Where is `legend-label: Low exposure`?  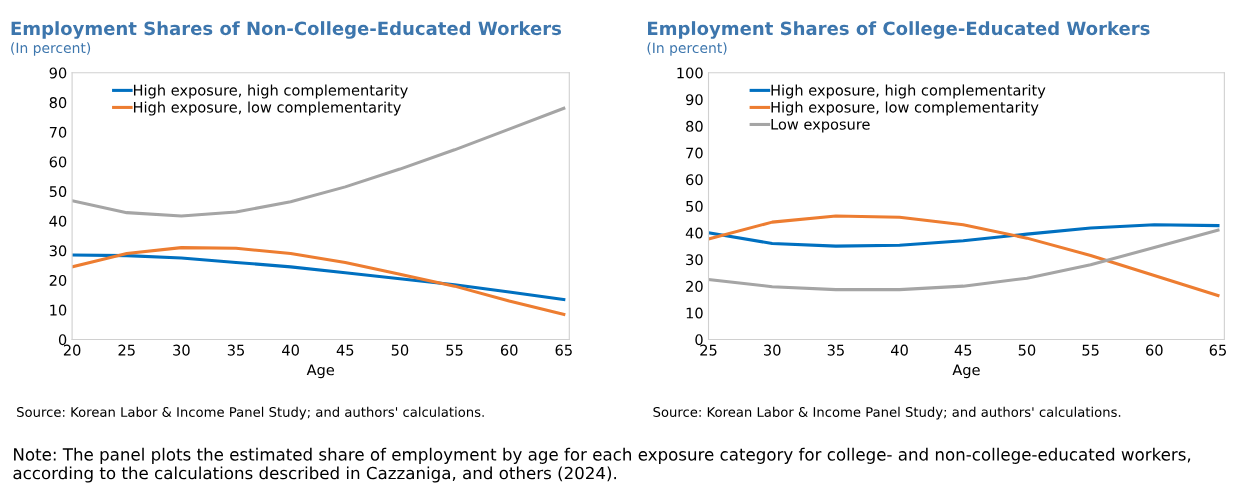 legend-label: Low exposure is located at coordinates (820, 125).